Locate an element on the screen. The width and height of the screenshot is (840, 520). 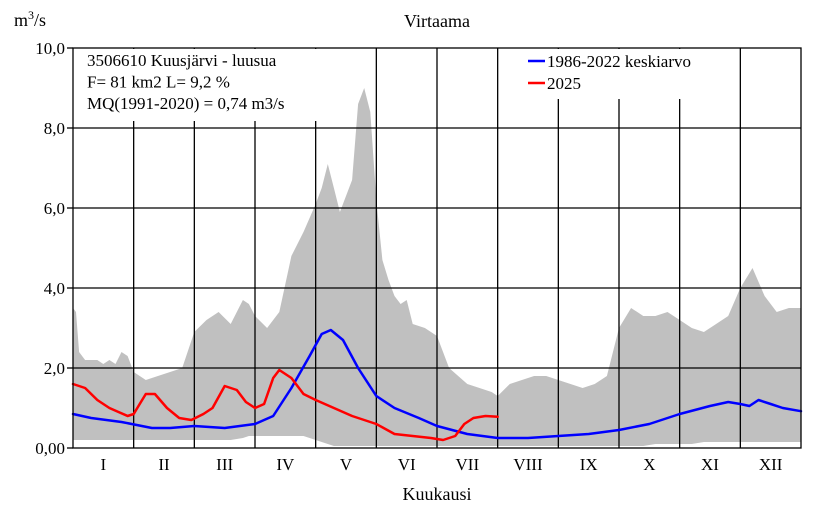
info-line: F= 81 km2 L= 9,2 % is located at coordinates (158, 82).